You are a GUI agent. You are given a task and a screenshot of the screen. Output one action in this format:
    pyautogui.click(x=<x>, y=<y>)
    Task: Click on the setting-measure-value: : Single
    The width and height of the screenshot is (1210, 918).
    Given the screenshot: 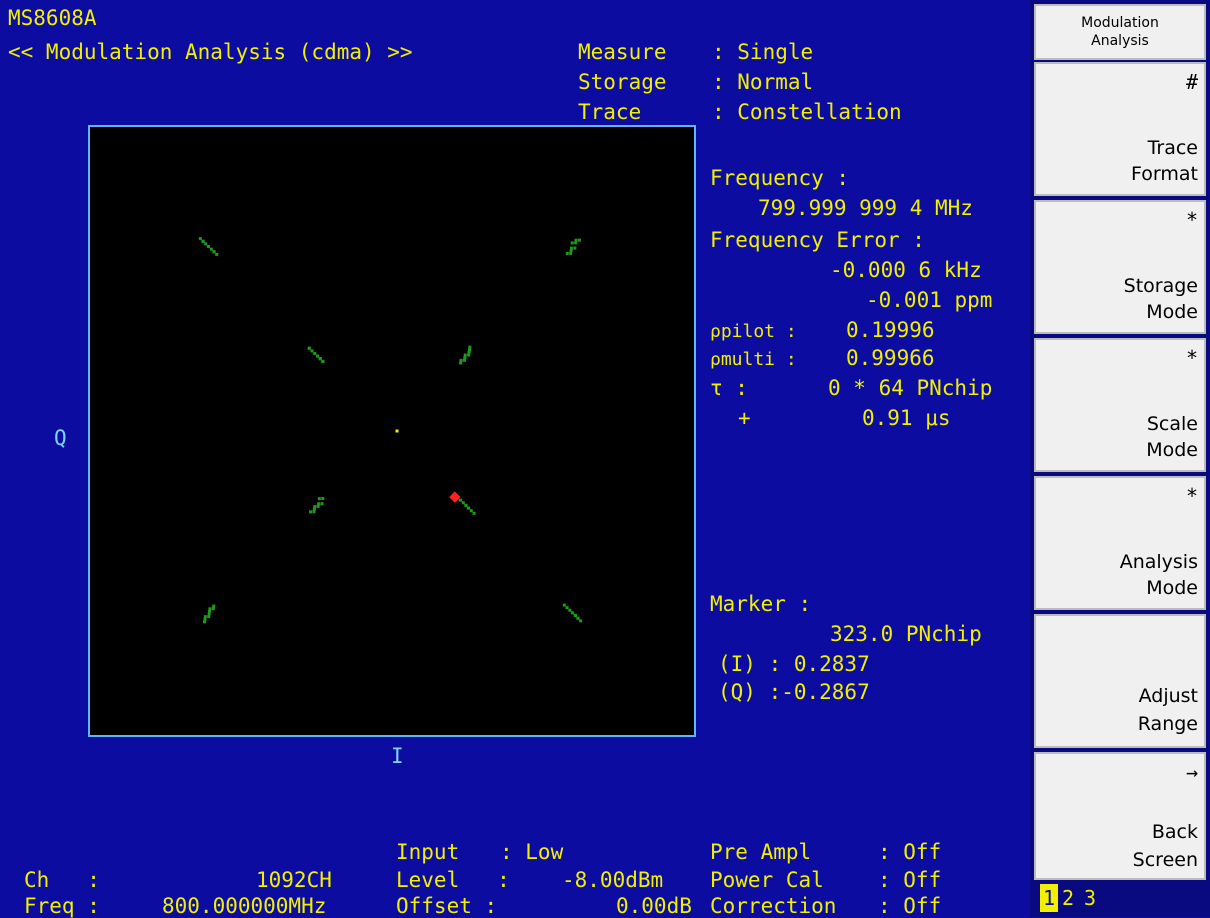 What is the action you would take?
    pyautogui.click(x=763, y=52)
    